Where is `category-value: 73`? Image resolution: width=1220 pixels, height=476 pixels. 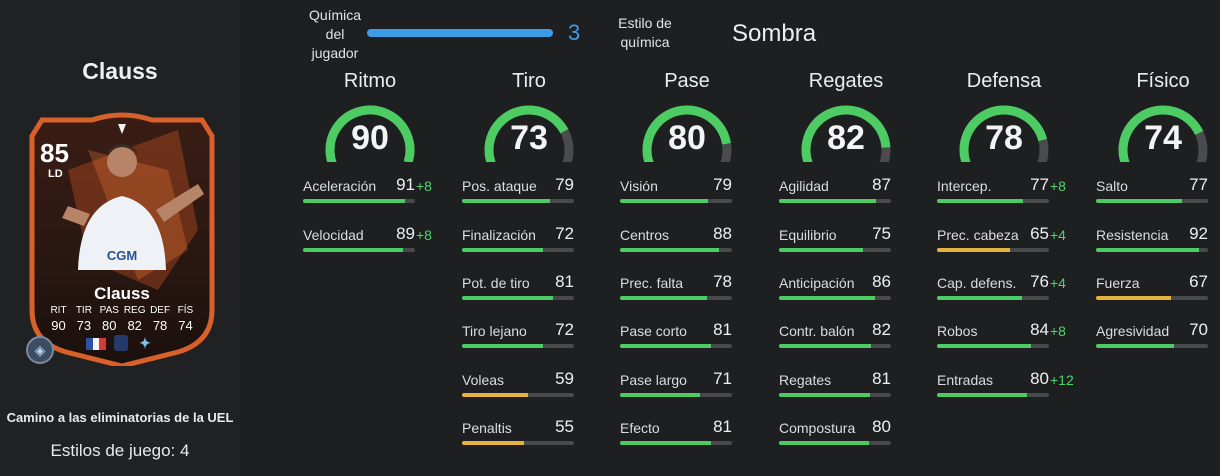
category-value: 73 is located at coordinates (529, 138).